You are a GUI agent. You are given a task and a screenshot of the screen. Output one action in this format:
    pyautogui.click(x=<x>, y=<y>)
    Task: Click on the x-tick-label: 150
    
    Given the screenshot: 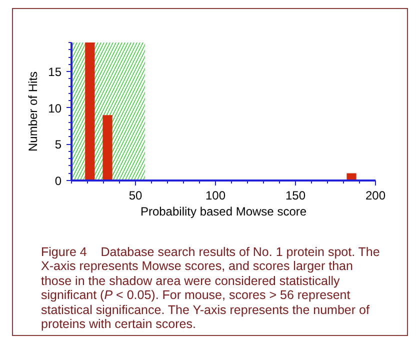 What is the action you would take?
    pyautogui.click(x=295, y=195)
    